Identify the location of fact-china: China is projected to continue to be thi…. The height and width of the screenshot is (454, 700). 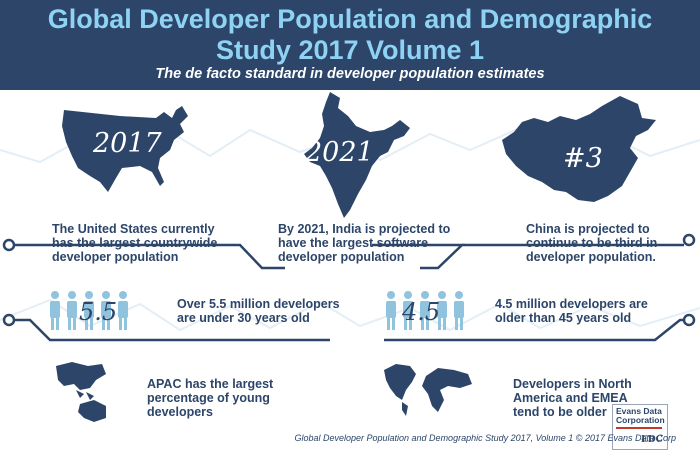
(591, 243).